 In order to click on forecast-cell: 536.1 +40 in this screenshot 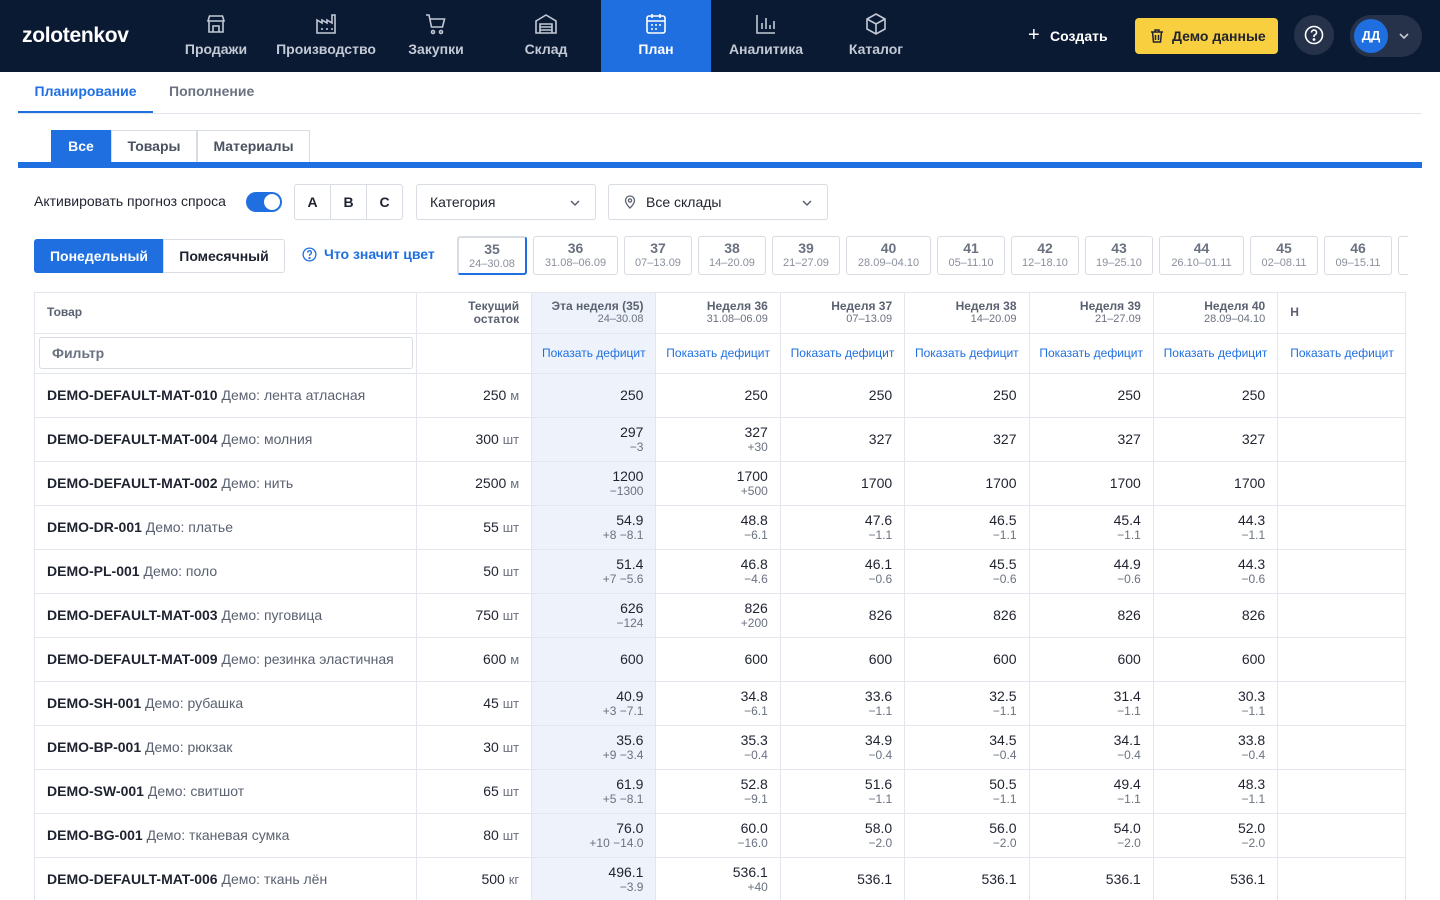, I will do `click(718, 878)`.